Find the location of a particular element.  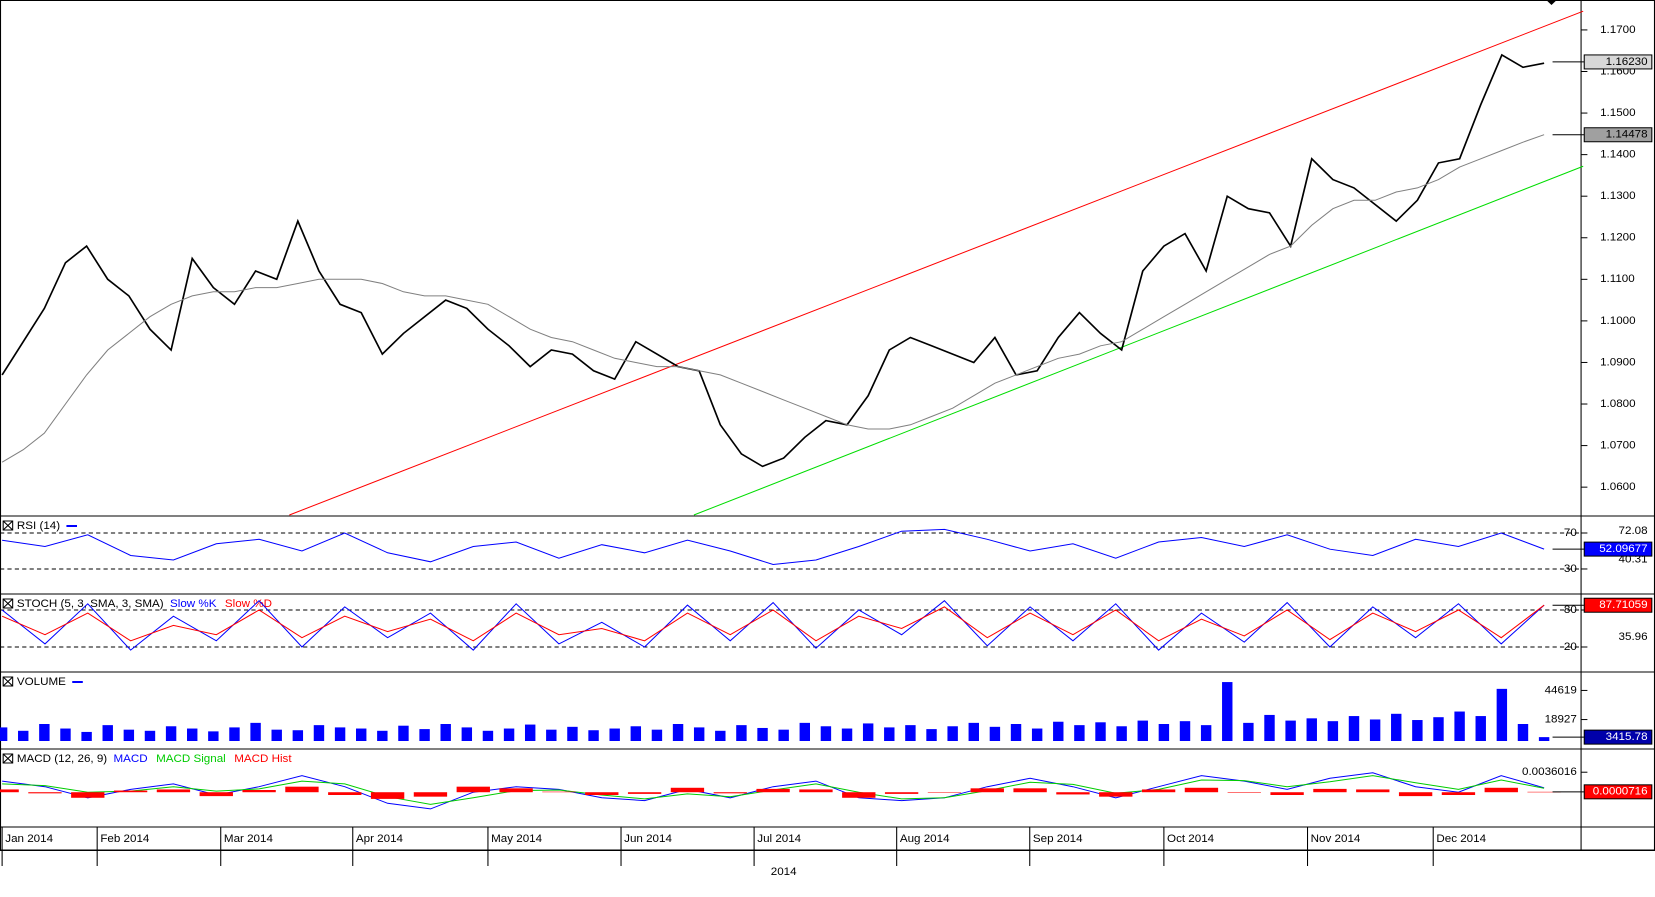

x-tick-label: May 2014 is located at coordinates (516, 839).